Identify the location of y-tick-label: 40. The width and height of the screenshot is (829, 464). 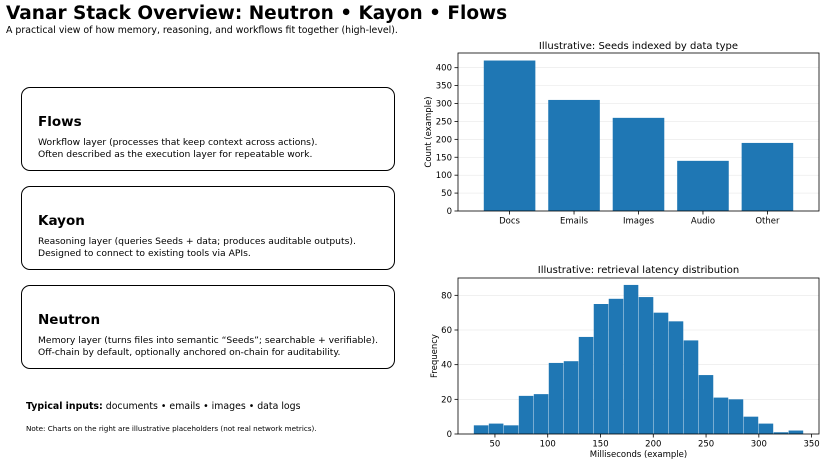
(446, 366).